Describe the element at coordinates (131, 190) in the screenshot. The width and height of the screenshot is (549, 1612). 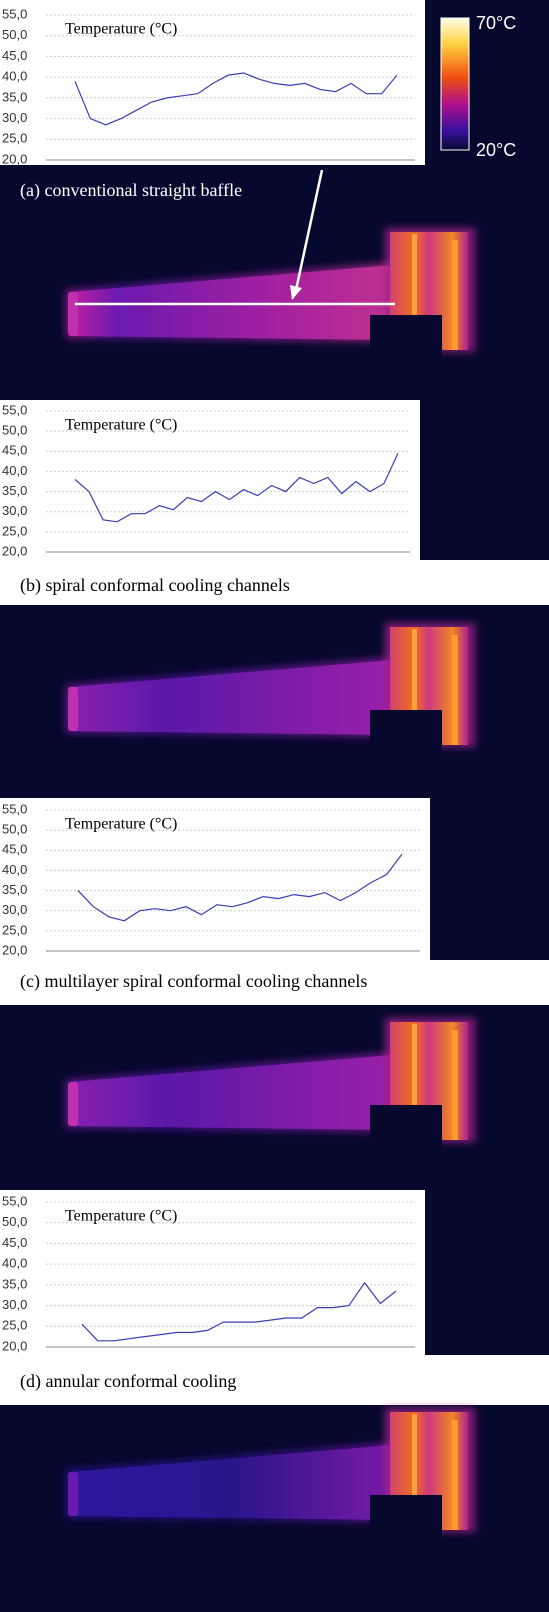
I see `caption: (a) conventional straight baffle` at that location.